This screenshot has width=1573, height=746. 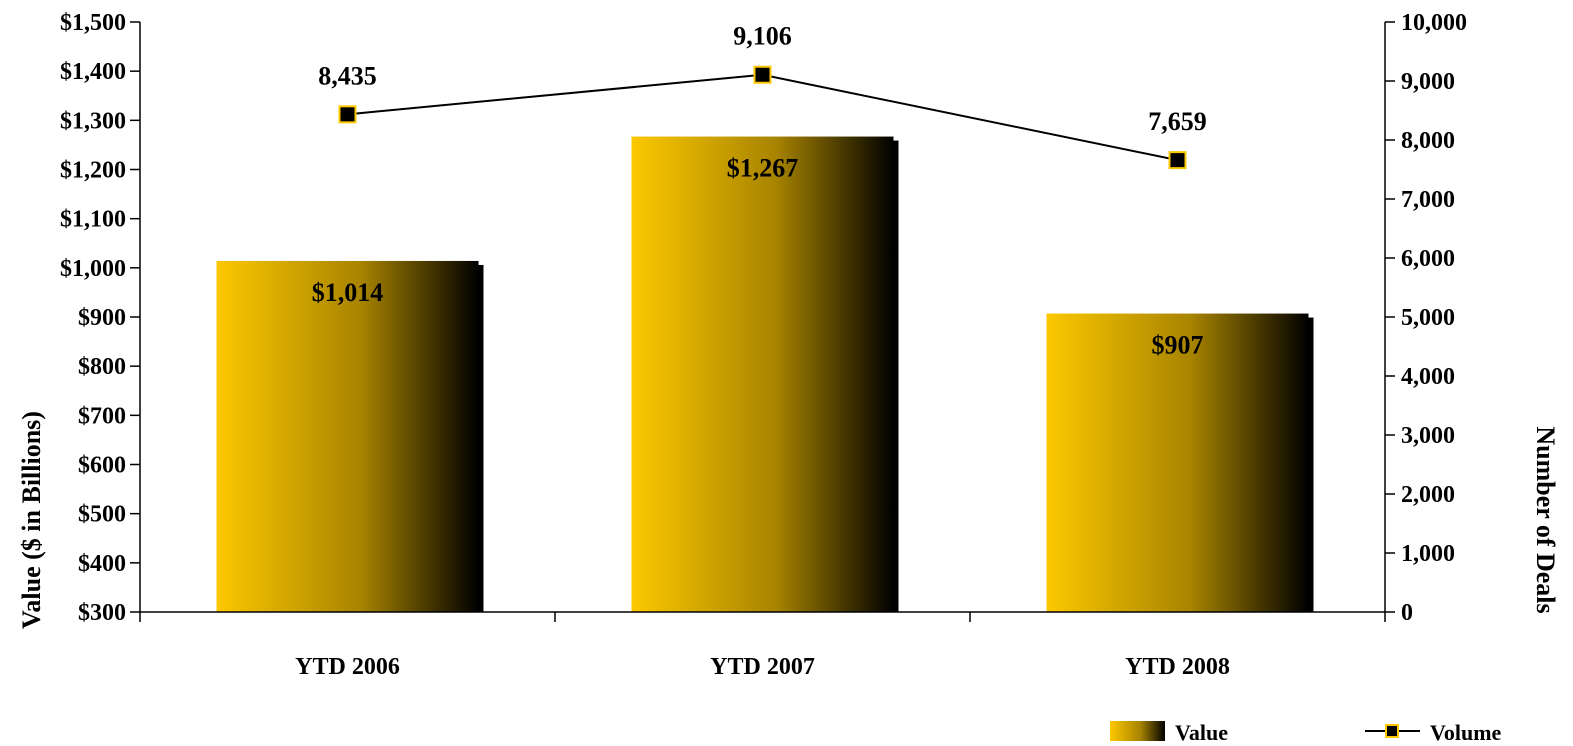 I want to click on left-y-tick-label: $1,300, so click(x=93, y=121).